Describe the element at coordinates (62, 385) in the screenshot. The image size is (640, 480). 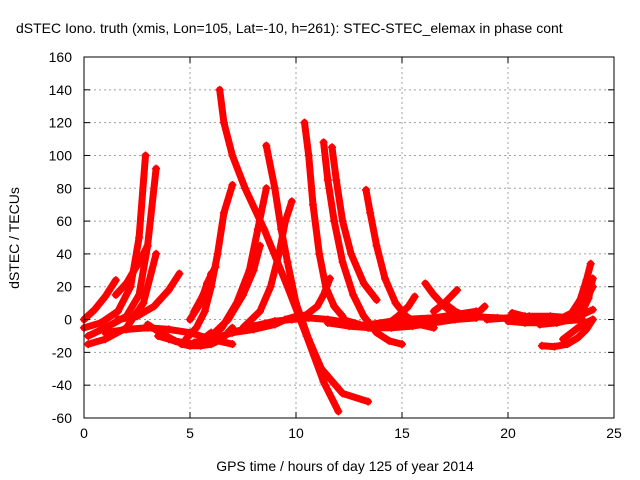
I see `y-tick-label: -40` at that location.